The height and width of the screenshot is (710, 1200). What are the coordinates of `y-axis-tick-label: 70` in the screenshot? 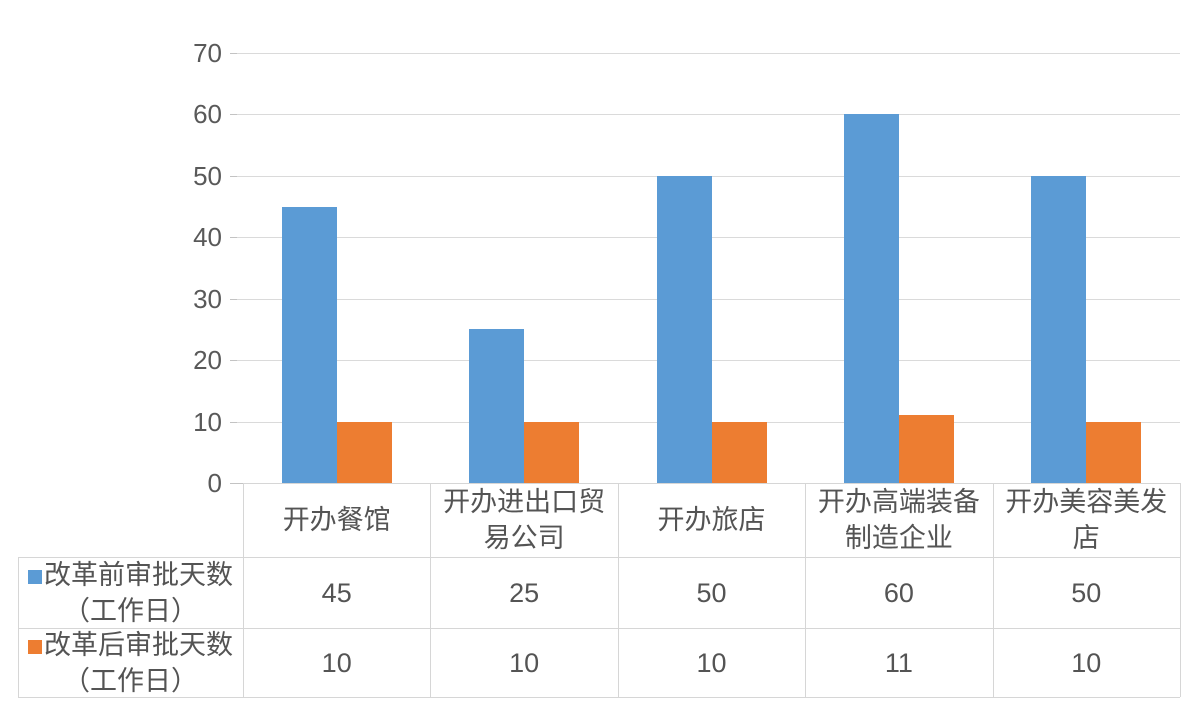 It's located at (207, 53).